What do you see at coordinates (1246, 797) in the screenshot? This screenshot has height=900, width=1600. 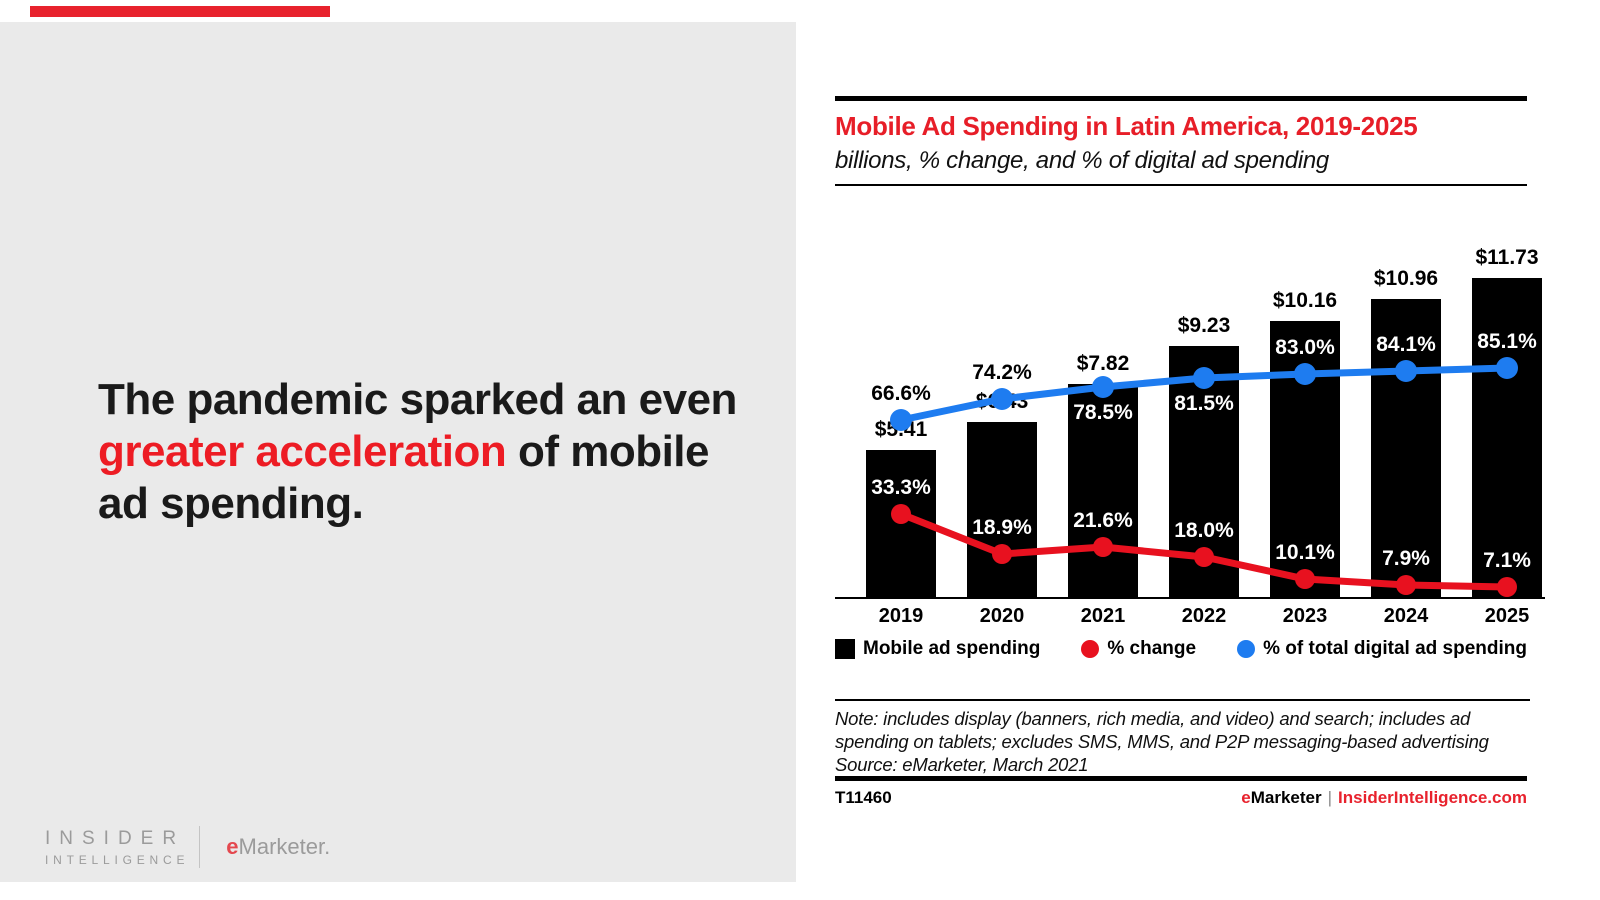 I see `footer-emarketer-e: e` at bounding box center [1246, 797].